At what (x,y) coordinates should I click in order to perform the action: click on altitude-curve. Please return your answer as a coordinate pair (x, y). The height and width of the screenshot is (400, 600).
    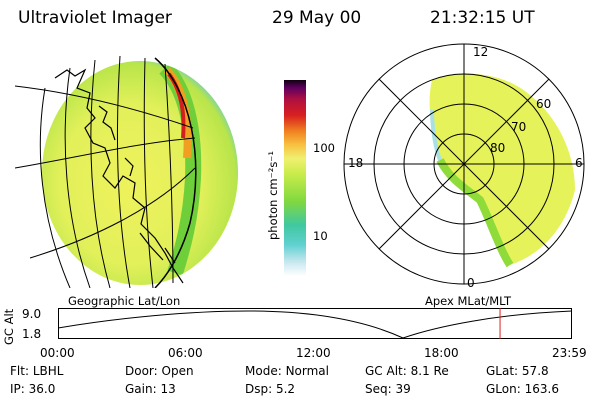
    Looking at the image, I should click on (315, 324).